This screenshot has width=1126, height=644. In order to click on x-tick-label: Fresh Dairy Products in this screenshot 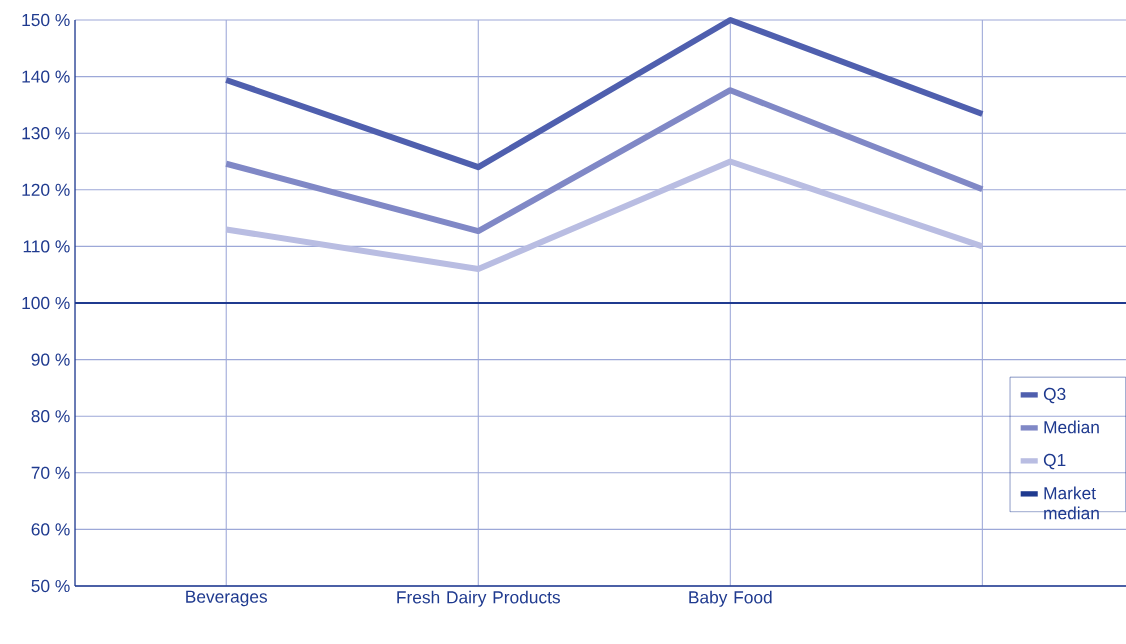, I will do `click(478, 598)`.